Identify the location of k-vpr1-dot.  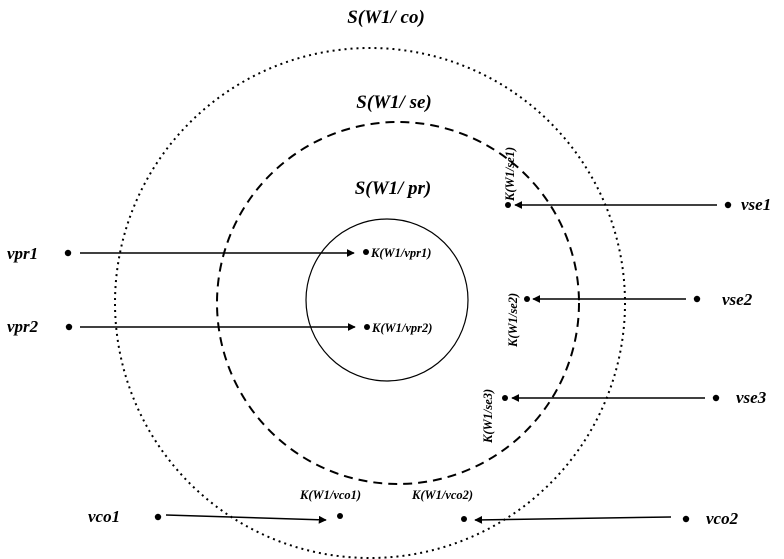
(366, 252).